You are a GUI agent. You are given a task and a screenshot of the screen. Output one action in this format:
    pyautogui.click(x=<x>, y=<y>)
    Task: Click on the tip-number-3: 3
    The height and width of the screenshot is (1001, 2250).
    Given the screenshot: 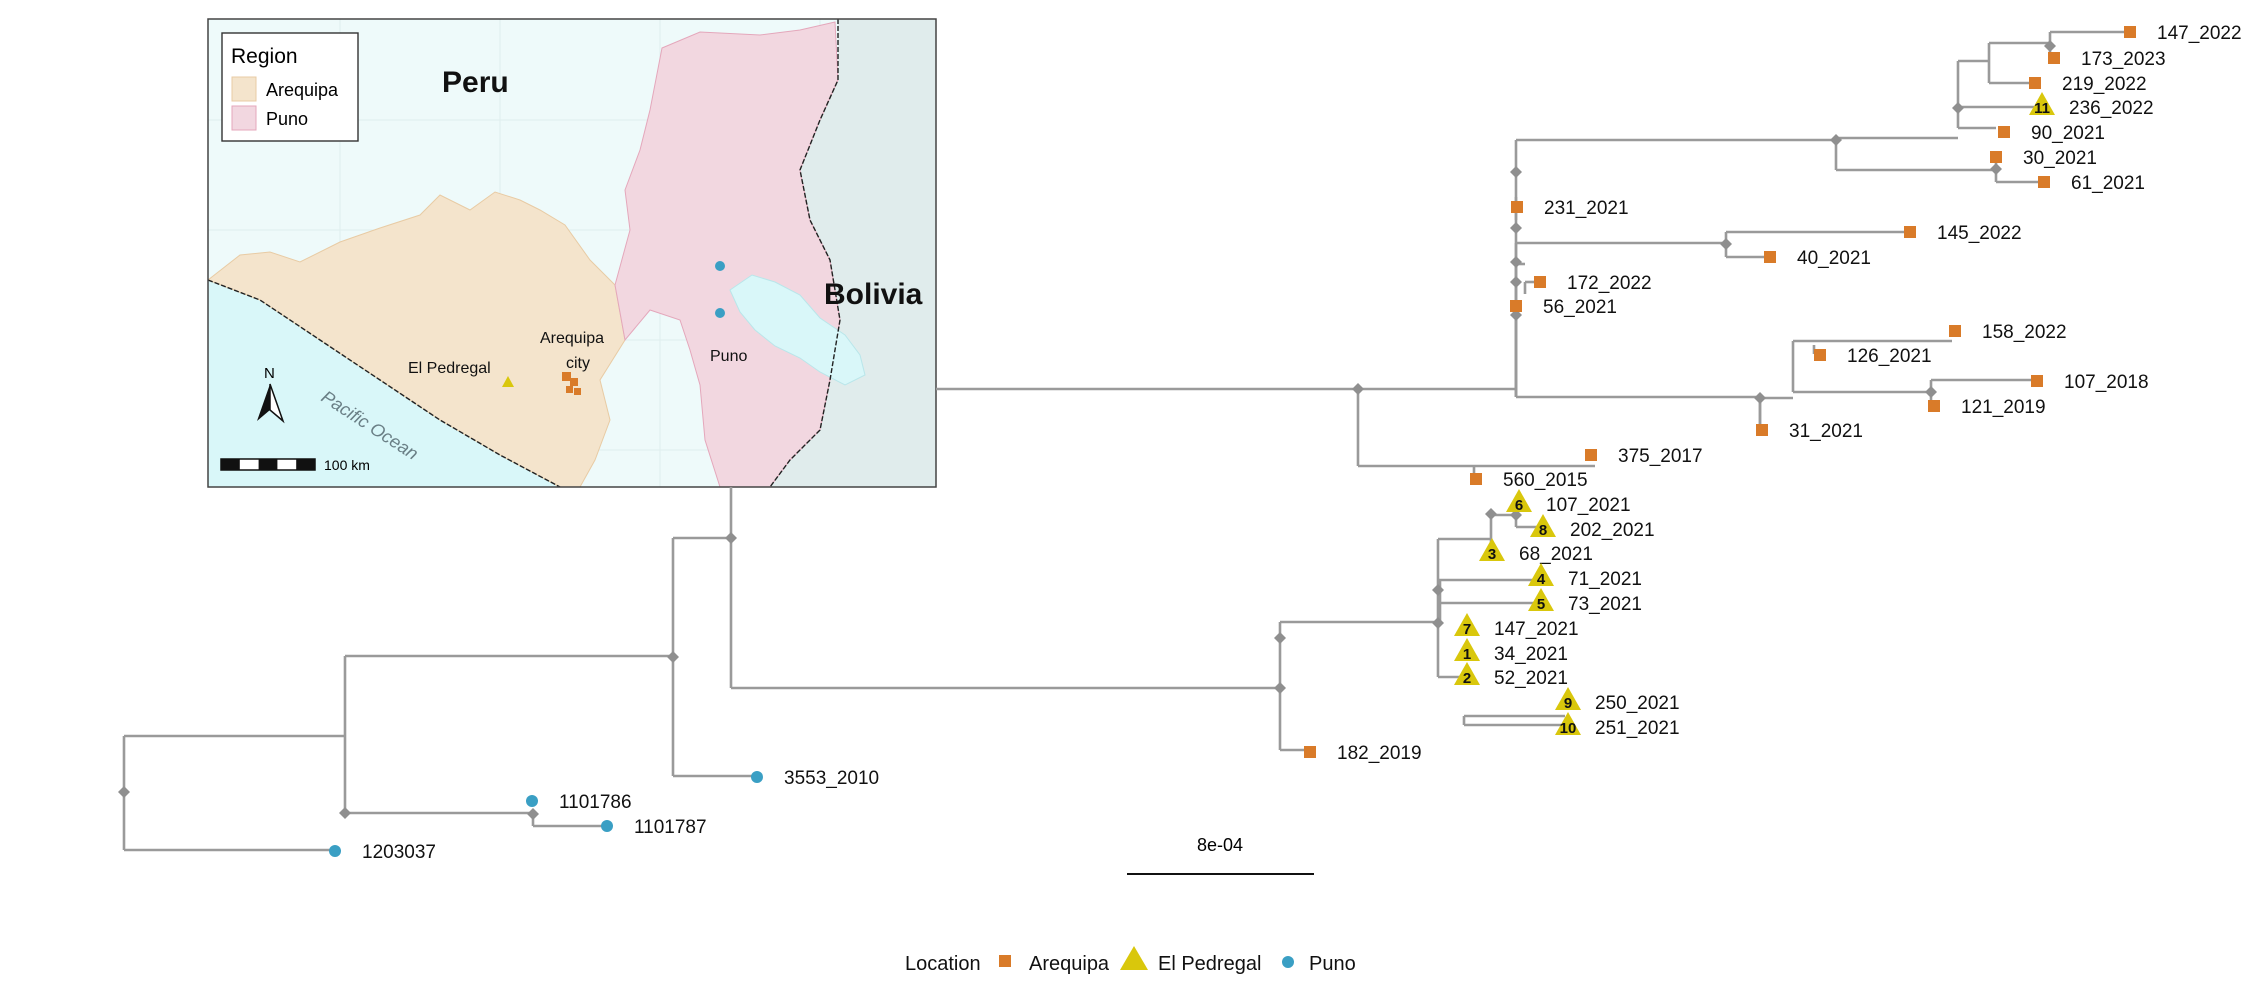 What is the action you would take?
    pyautogui.click(x=1492, y=554)
    